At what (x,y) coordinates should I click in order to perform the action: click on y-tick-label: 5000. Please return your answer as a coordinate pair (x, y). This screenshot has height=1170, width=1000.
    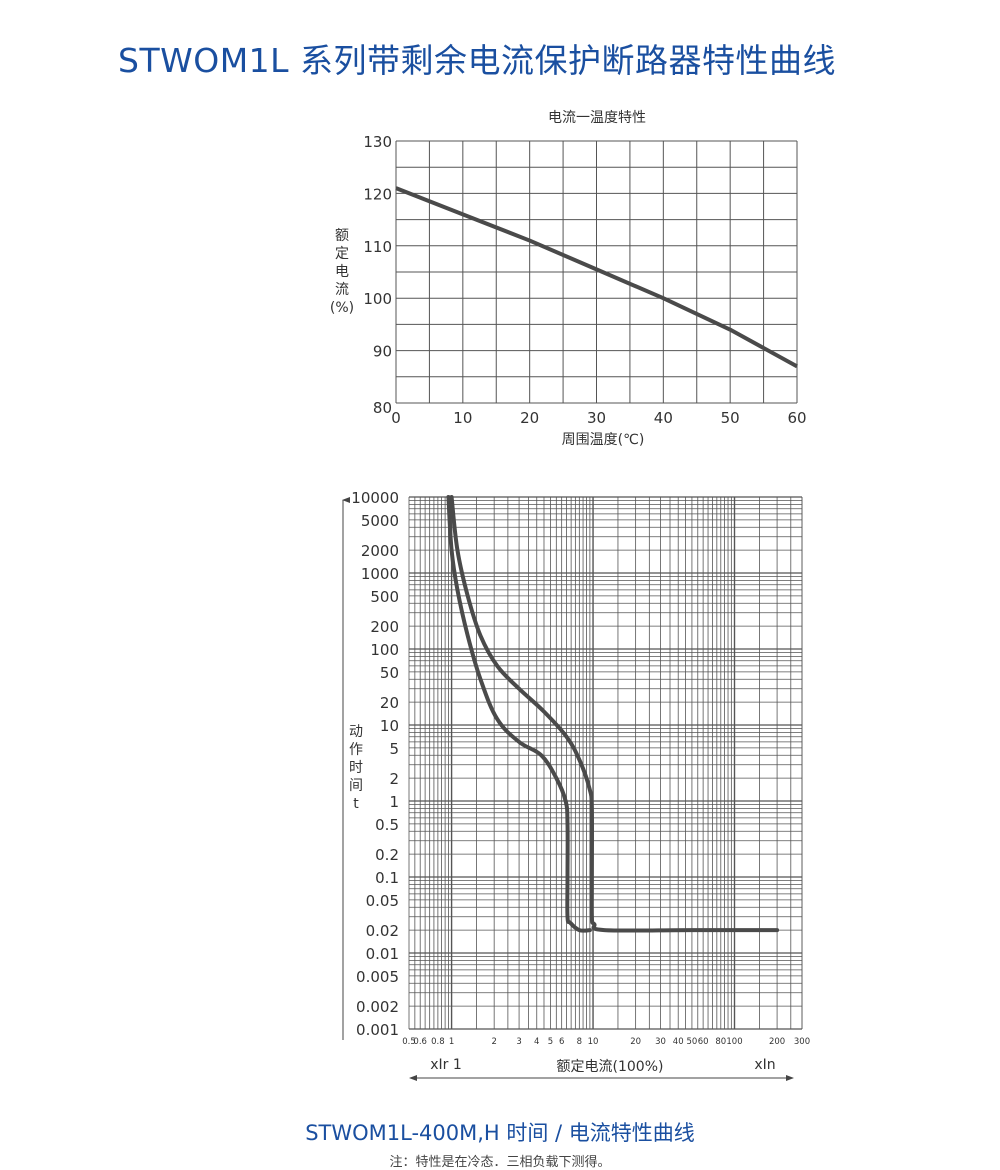
    Looking at the image, I should click on (380, 521).